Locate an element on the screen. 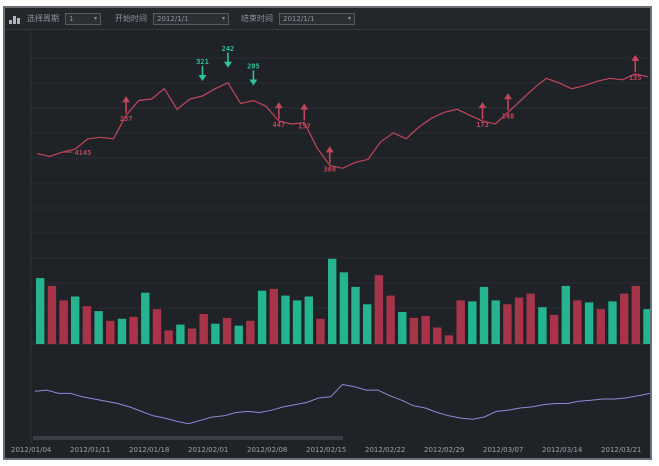 The height and width of the screenshot is (466, 659). end-time-select: 2012/1/1 ▾ is located at coordinates (317, 18).